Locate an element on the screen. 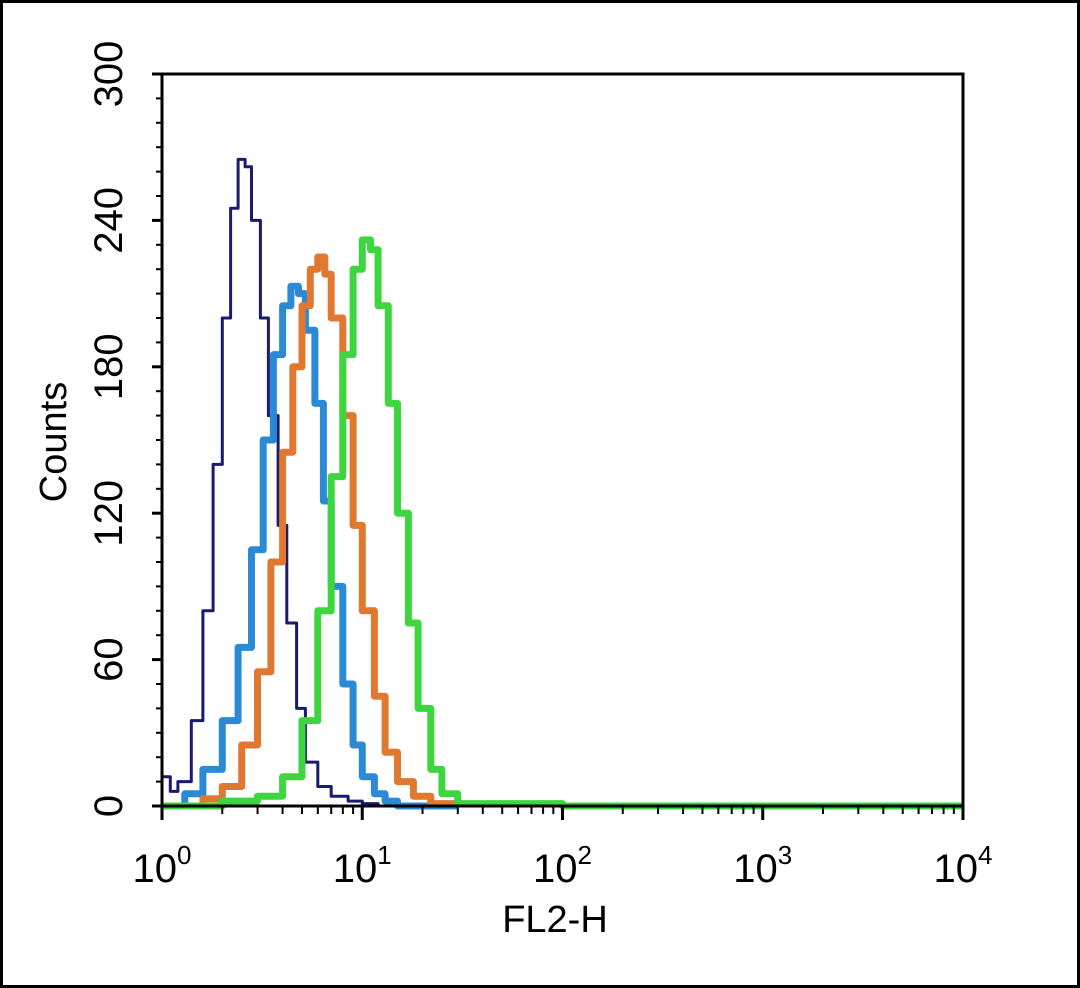  x-tick-label: 10⁰ is located at coordinates (162, 865).